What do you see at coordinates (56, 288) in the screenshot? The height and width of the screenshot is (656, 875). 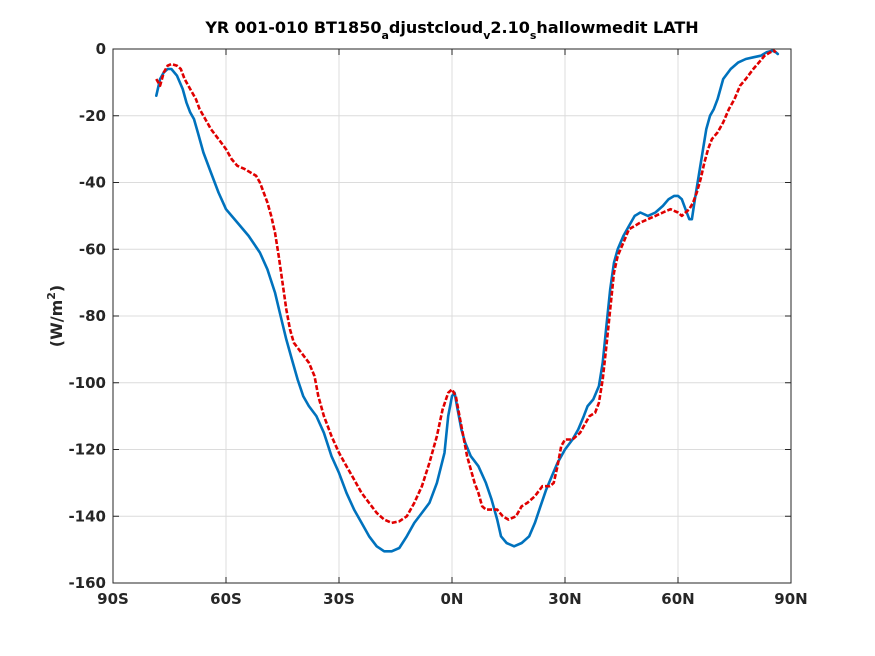 I see `ylabel-text: )` at bounding box center [56, 288].